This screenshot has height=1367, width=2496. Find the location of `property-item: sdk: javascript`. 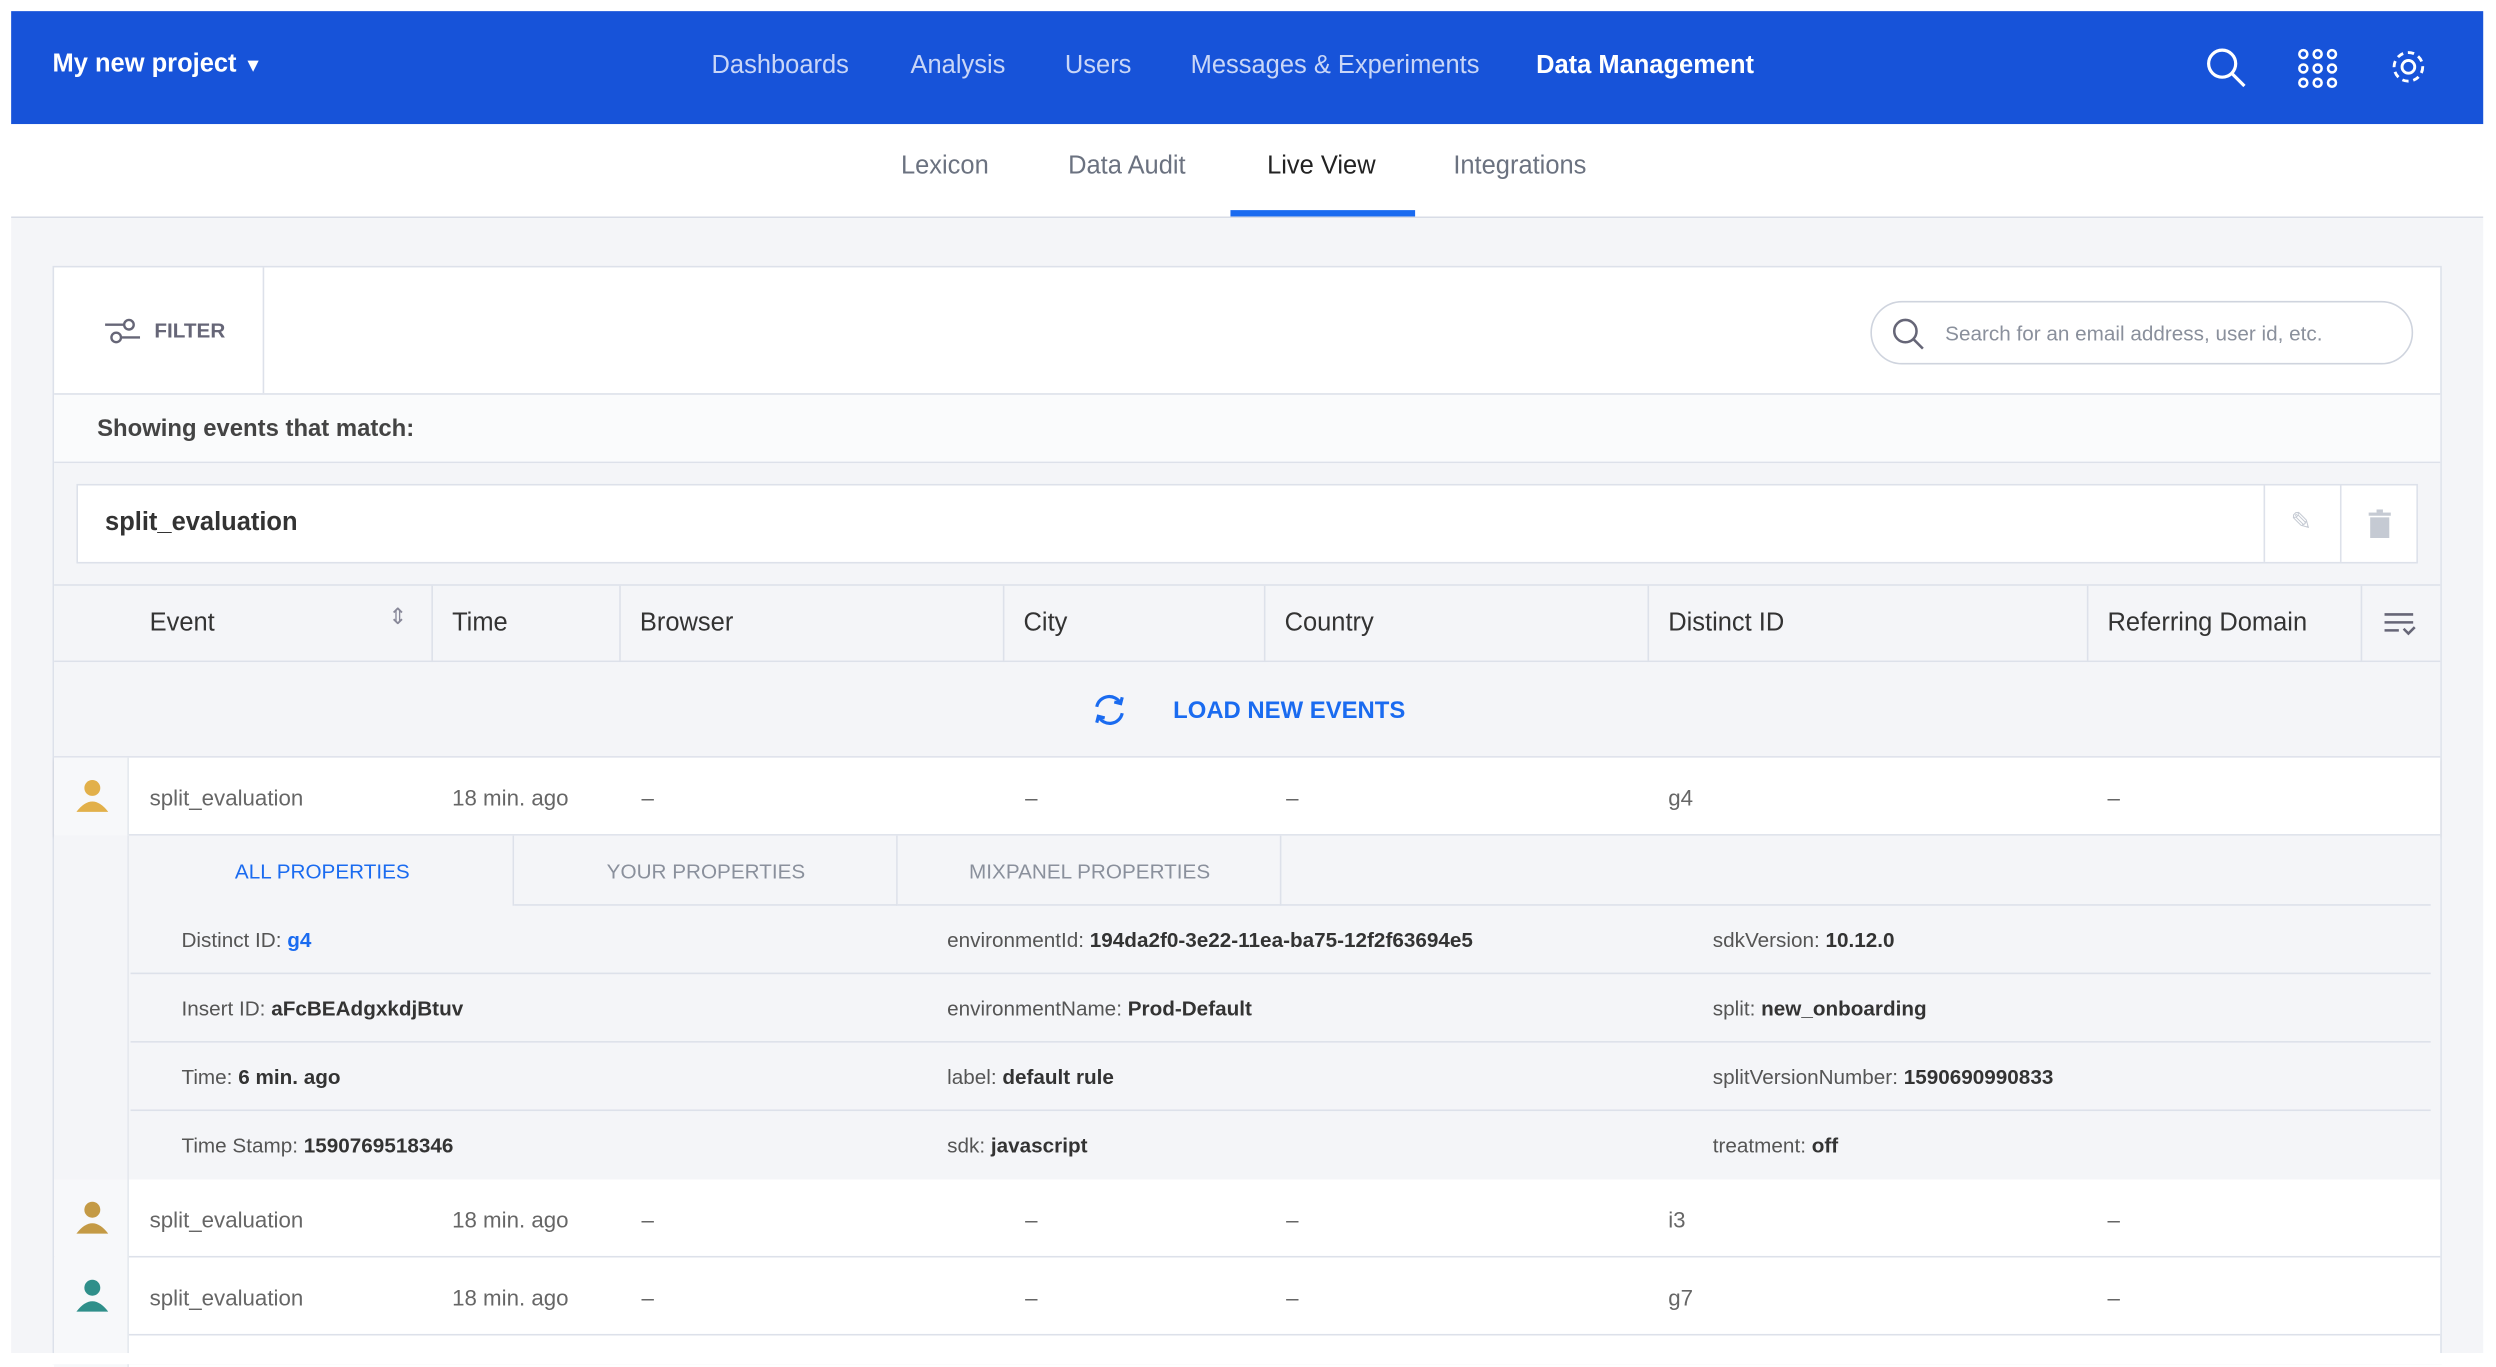

property-item: sdk: javascript is located at coordinates (1017, 1145).